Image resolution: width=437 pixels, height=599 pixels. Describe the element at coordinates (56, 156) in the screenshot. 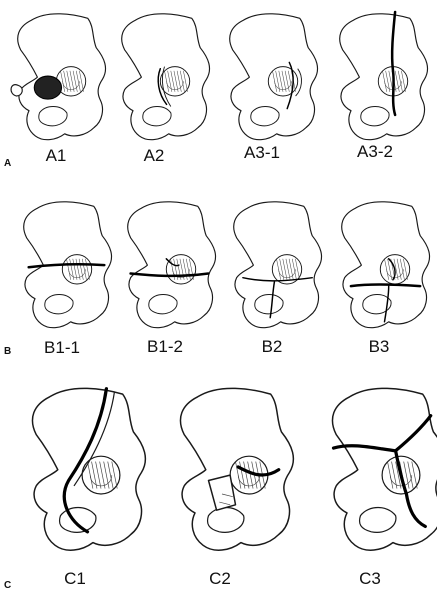

I see `label-a1: A1` at that location.